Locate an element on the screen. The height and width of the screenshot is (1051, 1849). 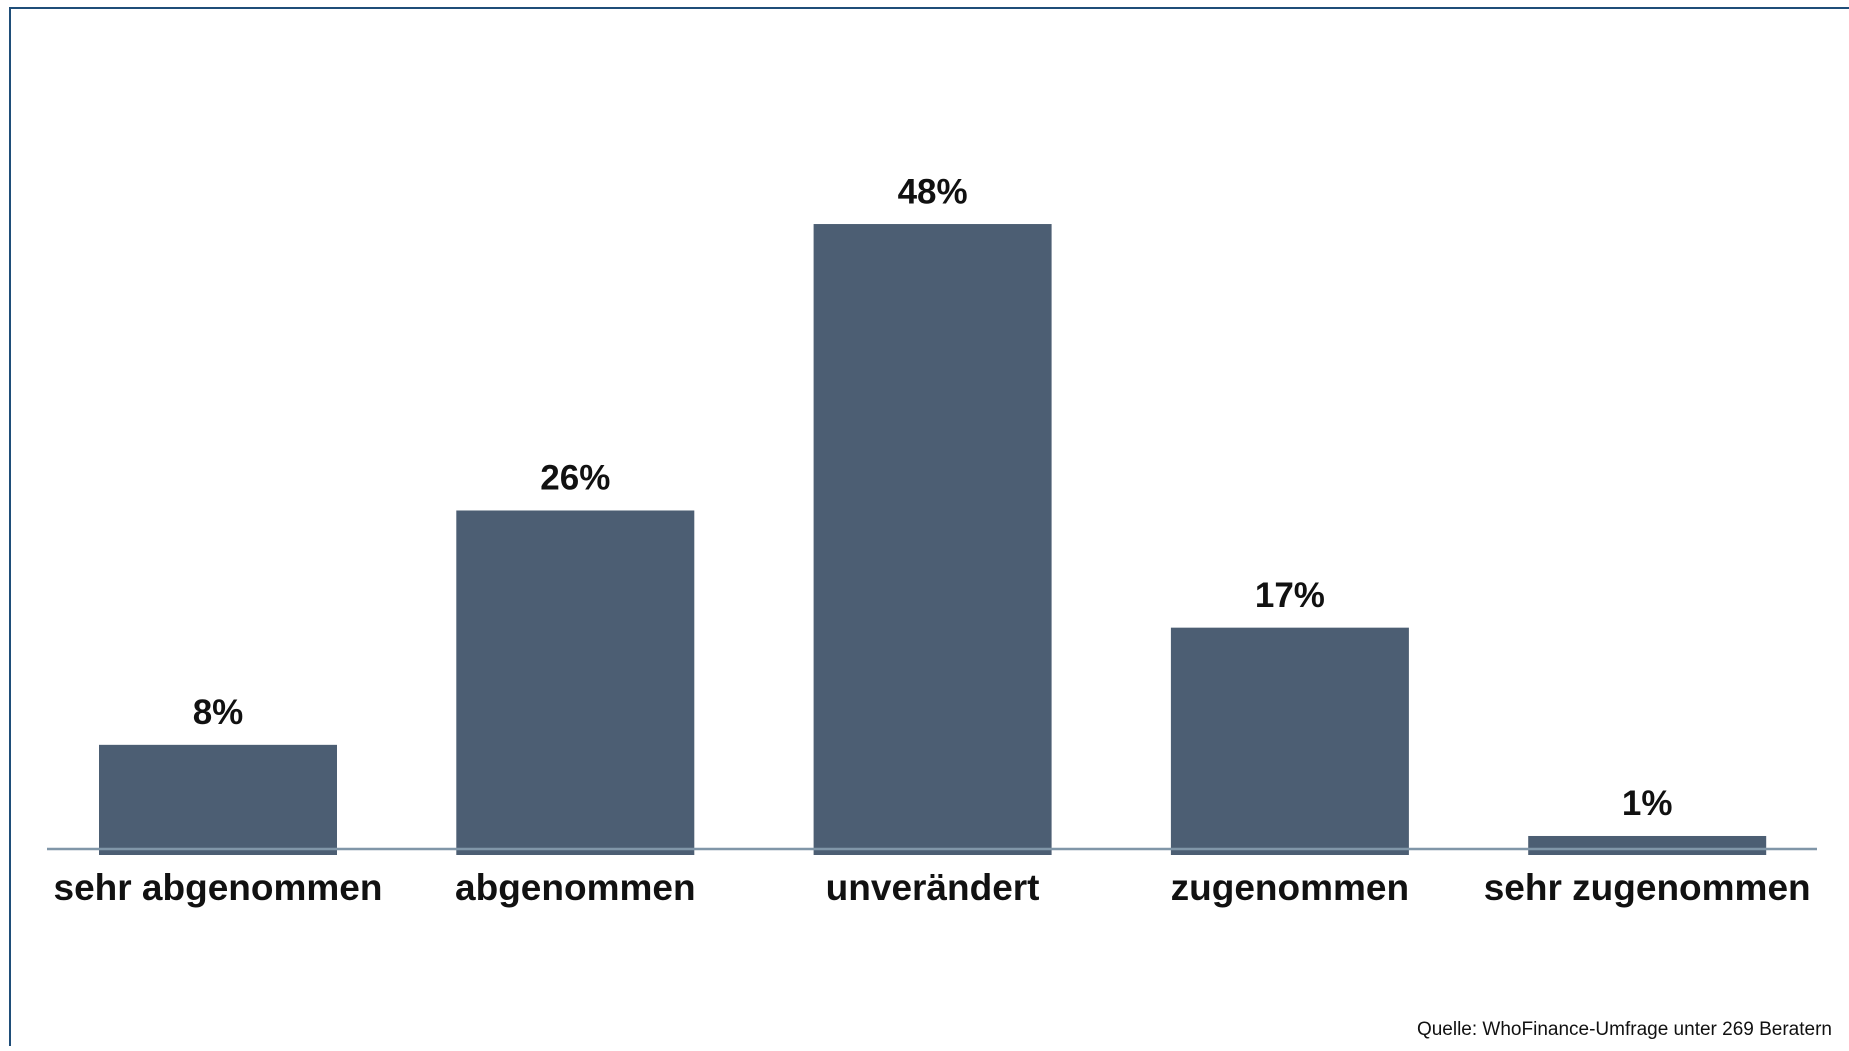
x-tick-label: sehr zugenommen is located at coordinates (1647, 887).